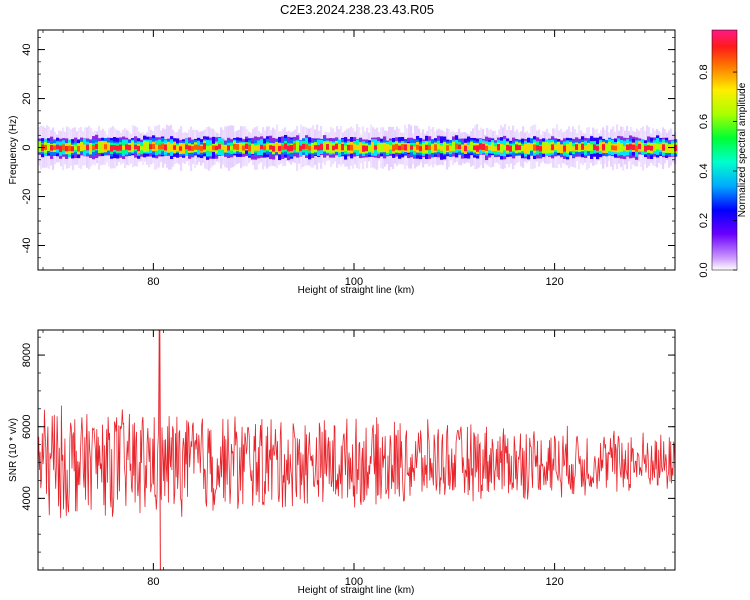 This screenshot has width=750, height=600. Describe the element at coordinates (27, 355) in the screenshot. I see `snr-y-tick-label: 8000` at that location.